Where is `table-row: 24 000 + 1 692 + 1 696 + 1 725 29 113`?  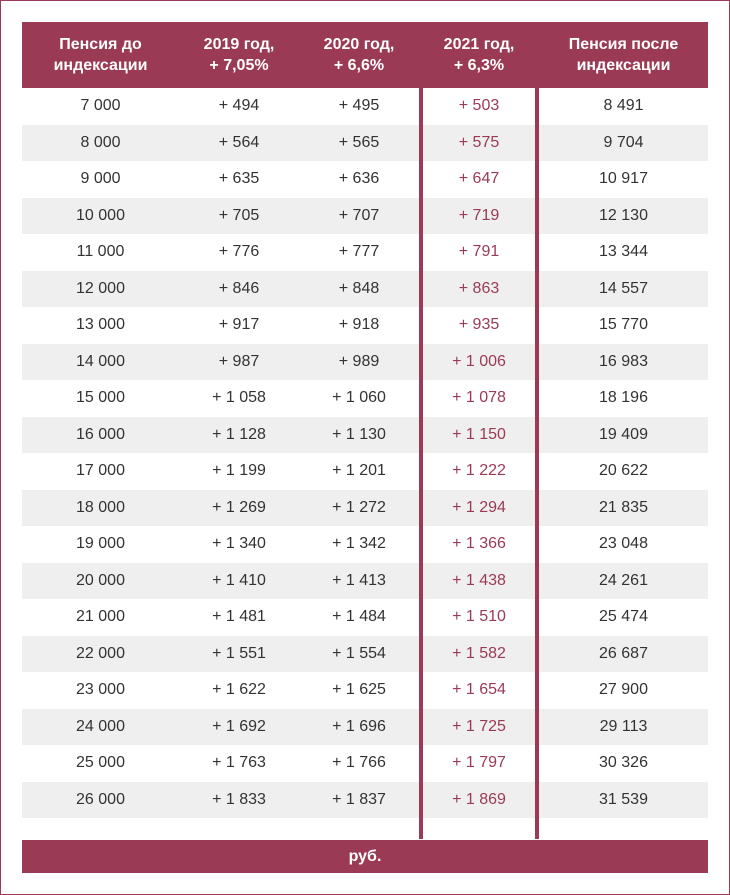
table-row: 24 000 + 1 692 + 1 696 + 1 725 29 113 is located at coordinates (365, 726).